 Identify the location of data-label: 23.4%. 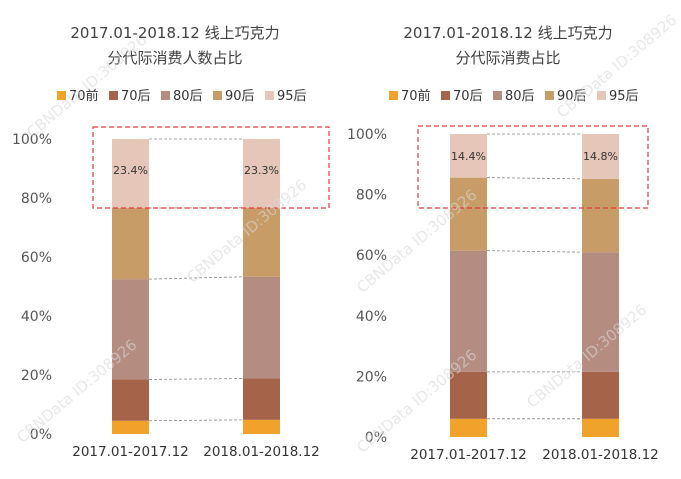
(130, 170).